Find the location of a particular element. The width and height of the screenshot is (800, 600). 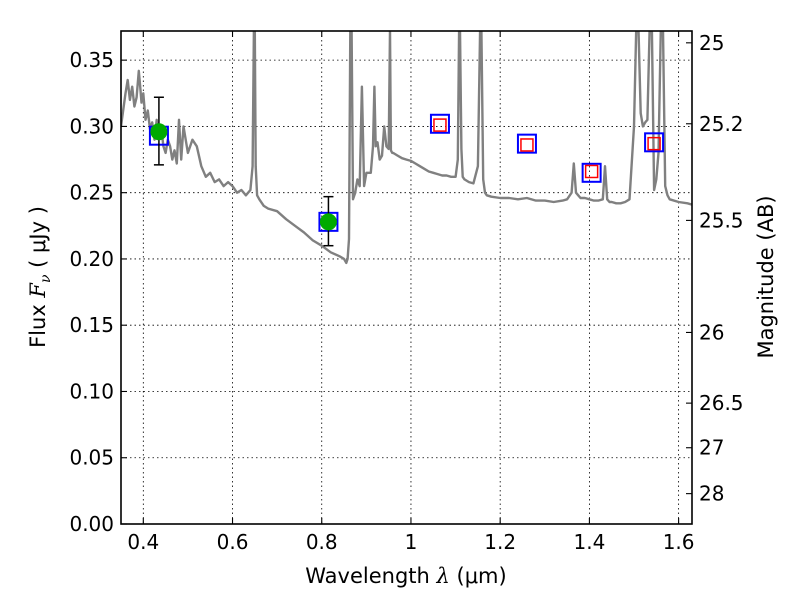

x-tick-label: 0.8 is located at coordinates (322, 542).